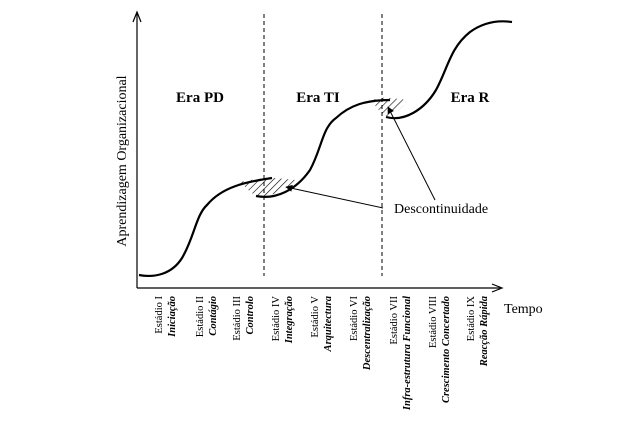 The image size is (640, 430). Describe the element at coordinates (433, 322) in the screenshot. I see `stage-8-name: Estádio VIII` at that location.